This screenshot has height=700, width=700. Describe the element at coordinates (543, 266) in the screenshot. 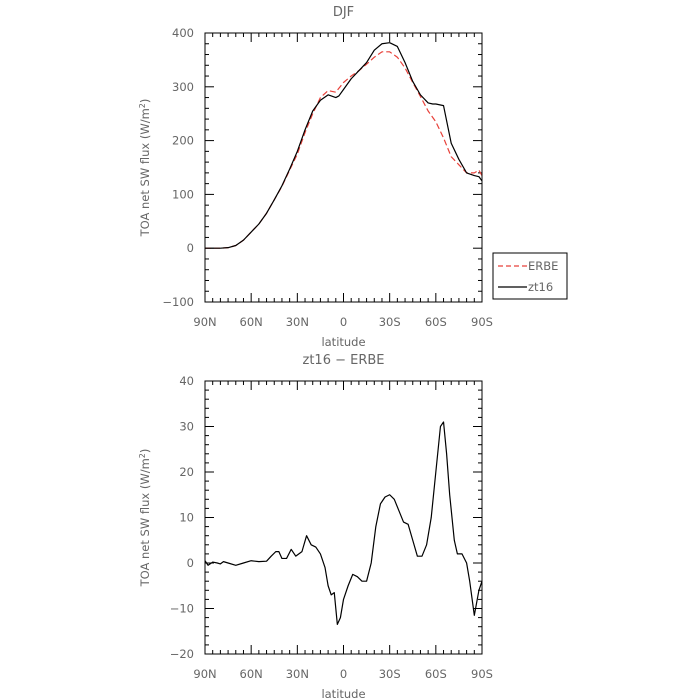

I see `legend-label-erbe: ERBE` at that location.